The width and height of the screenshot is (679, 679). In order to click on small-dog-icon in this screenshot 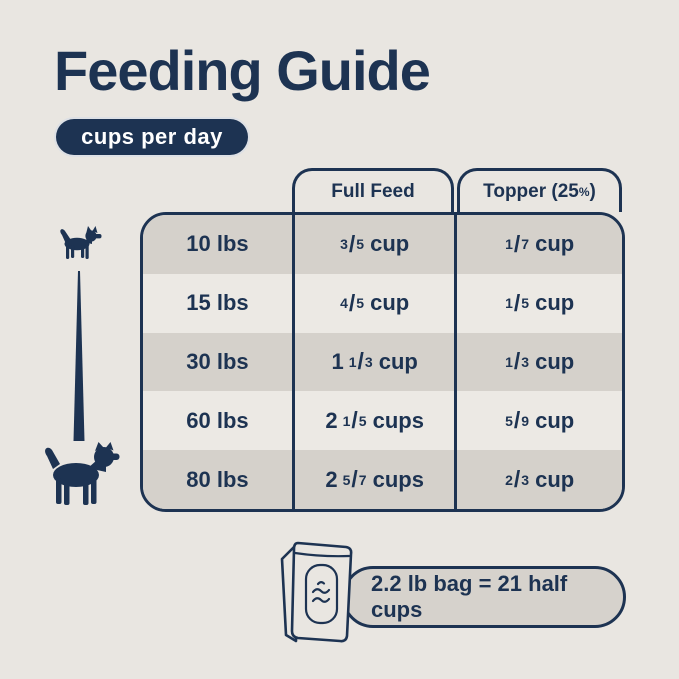, I will do `click(81, 242)`.